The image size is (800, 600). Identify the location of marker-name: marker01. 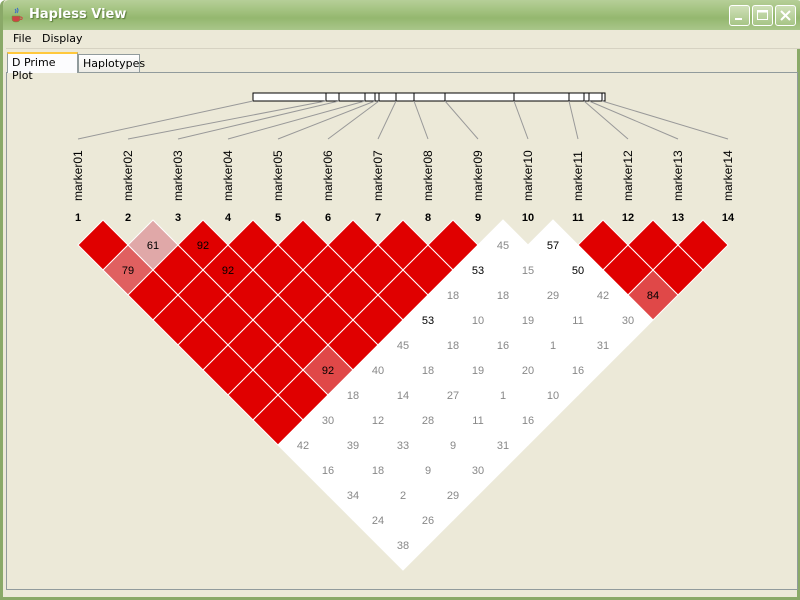
(78, 175).